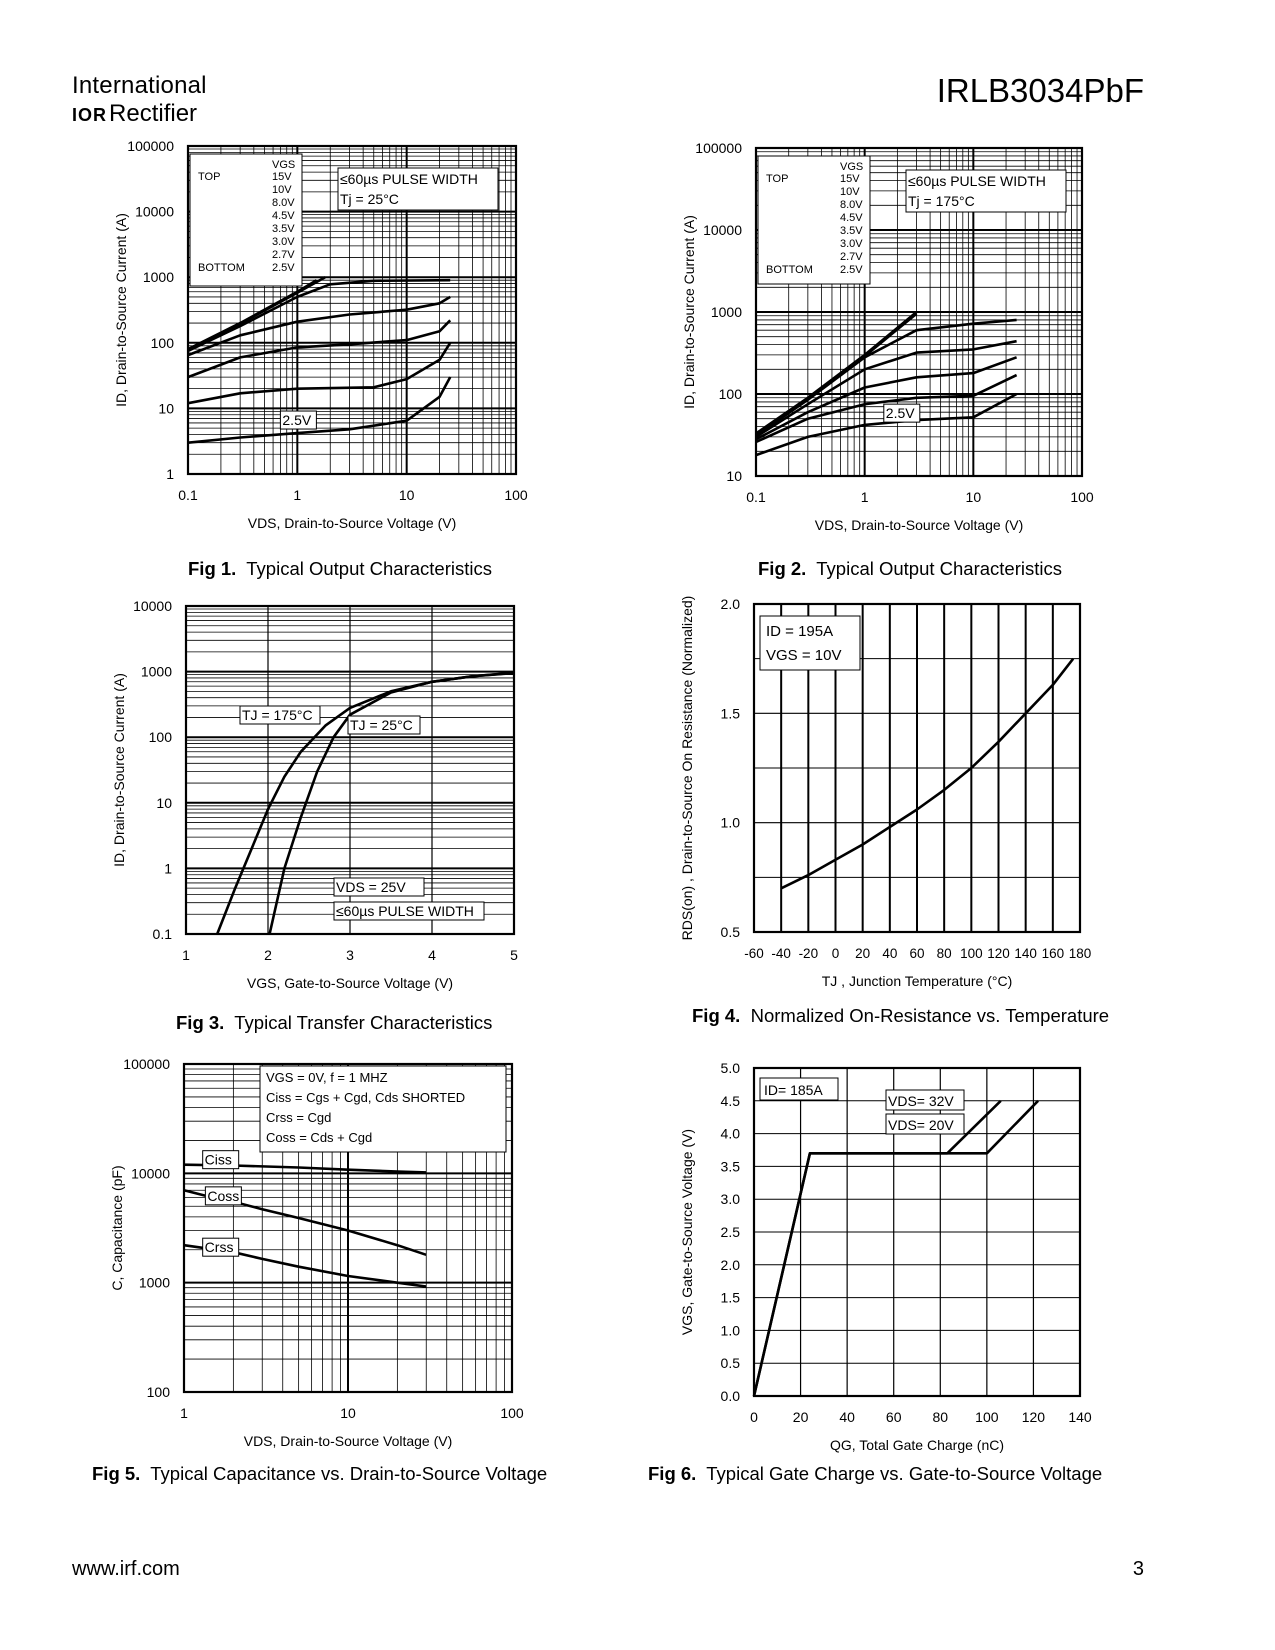 The width and height of the screenshot is (1275, 1650). What do you see at coordinates (146, 1064) in the screenshot?
I see `y-tick-label: 100000` at bounding box center [146, 1064].